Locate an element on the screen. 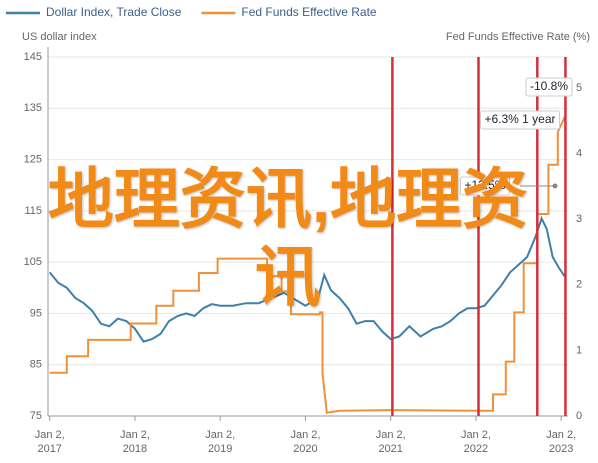  annotation-label: -10.8% is located at coordinates (549, 86).